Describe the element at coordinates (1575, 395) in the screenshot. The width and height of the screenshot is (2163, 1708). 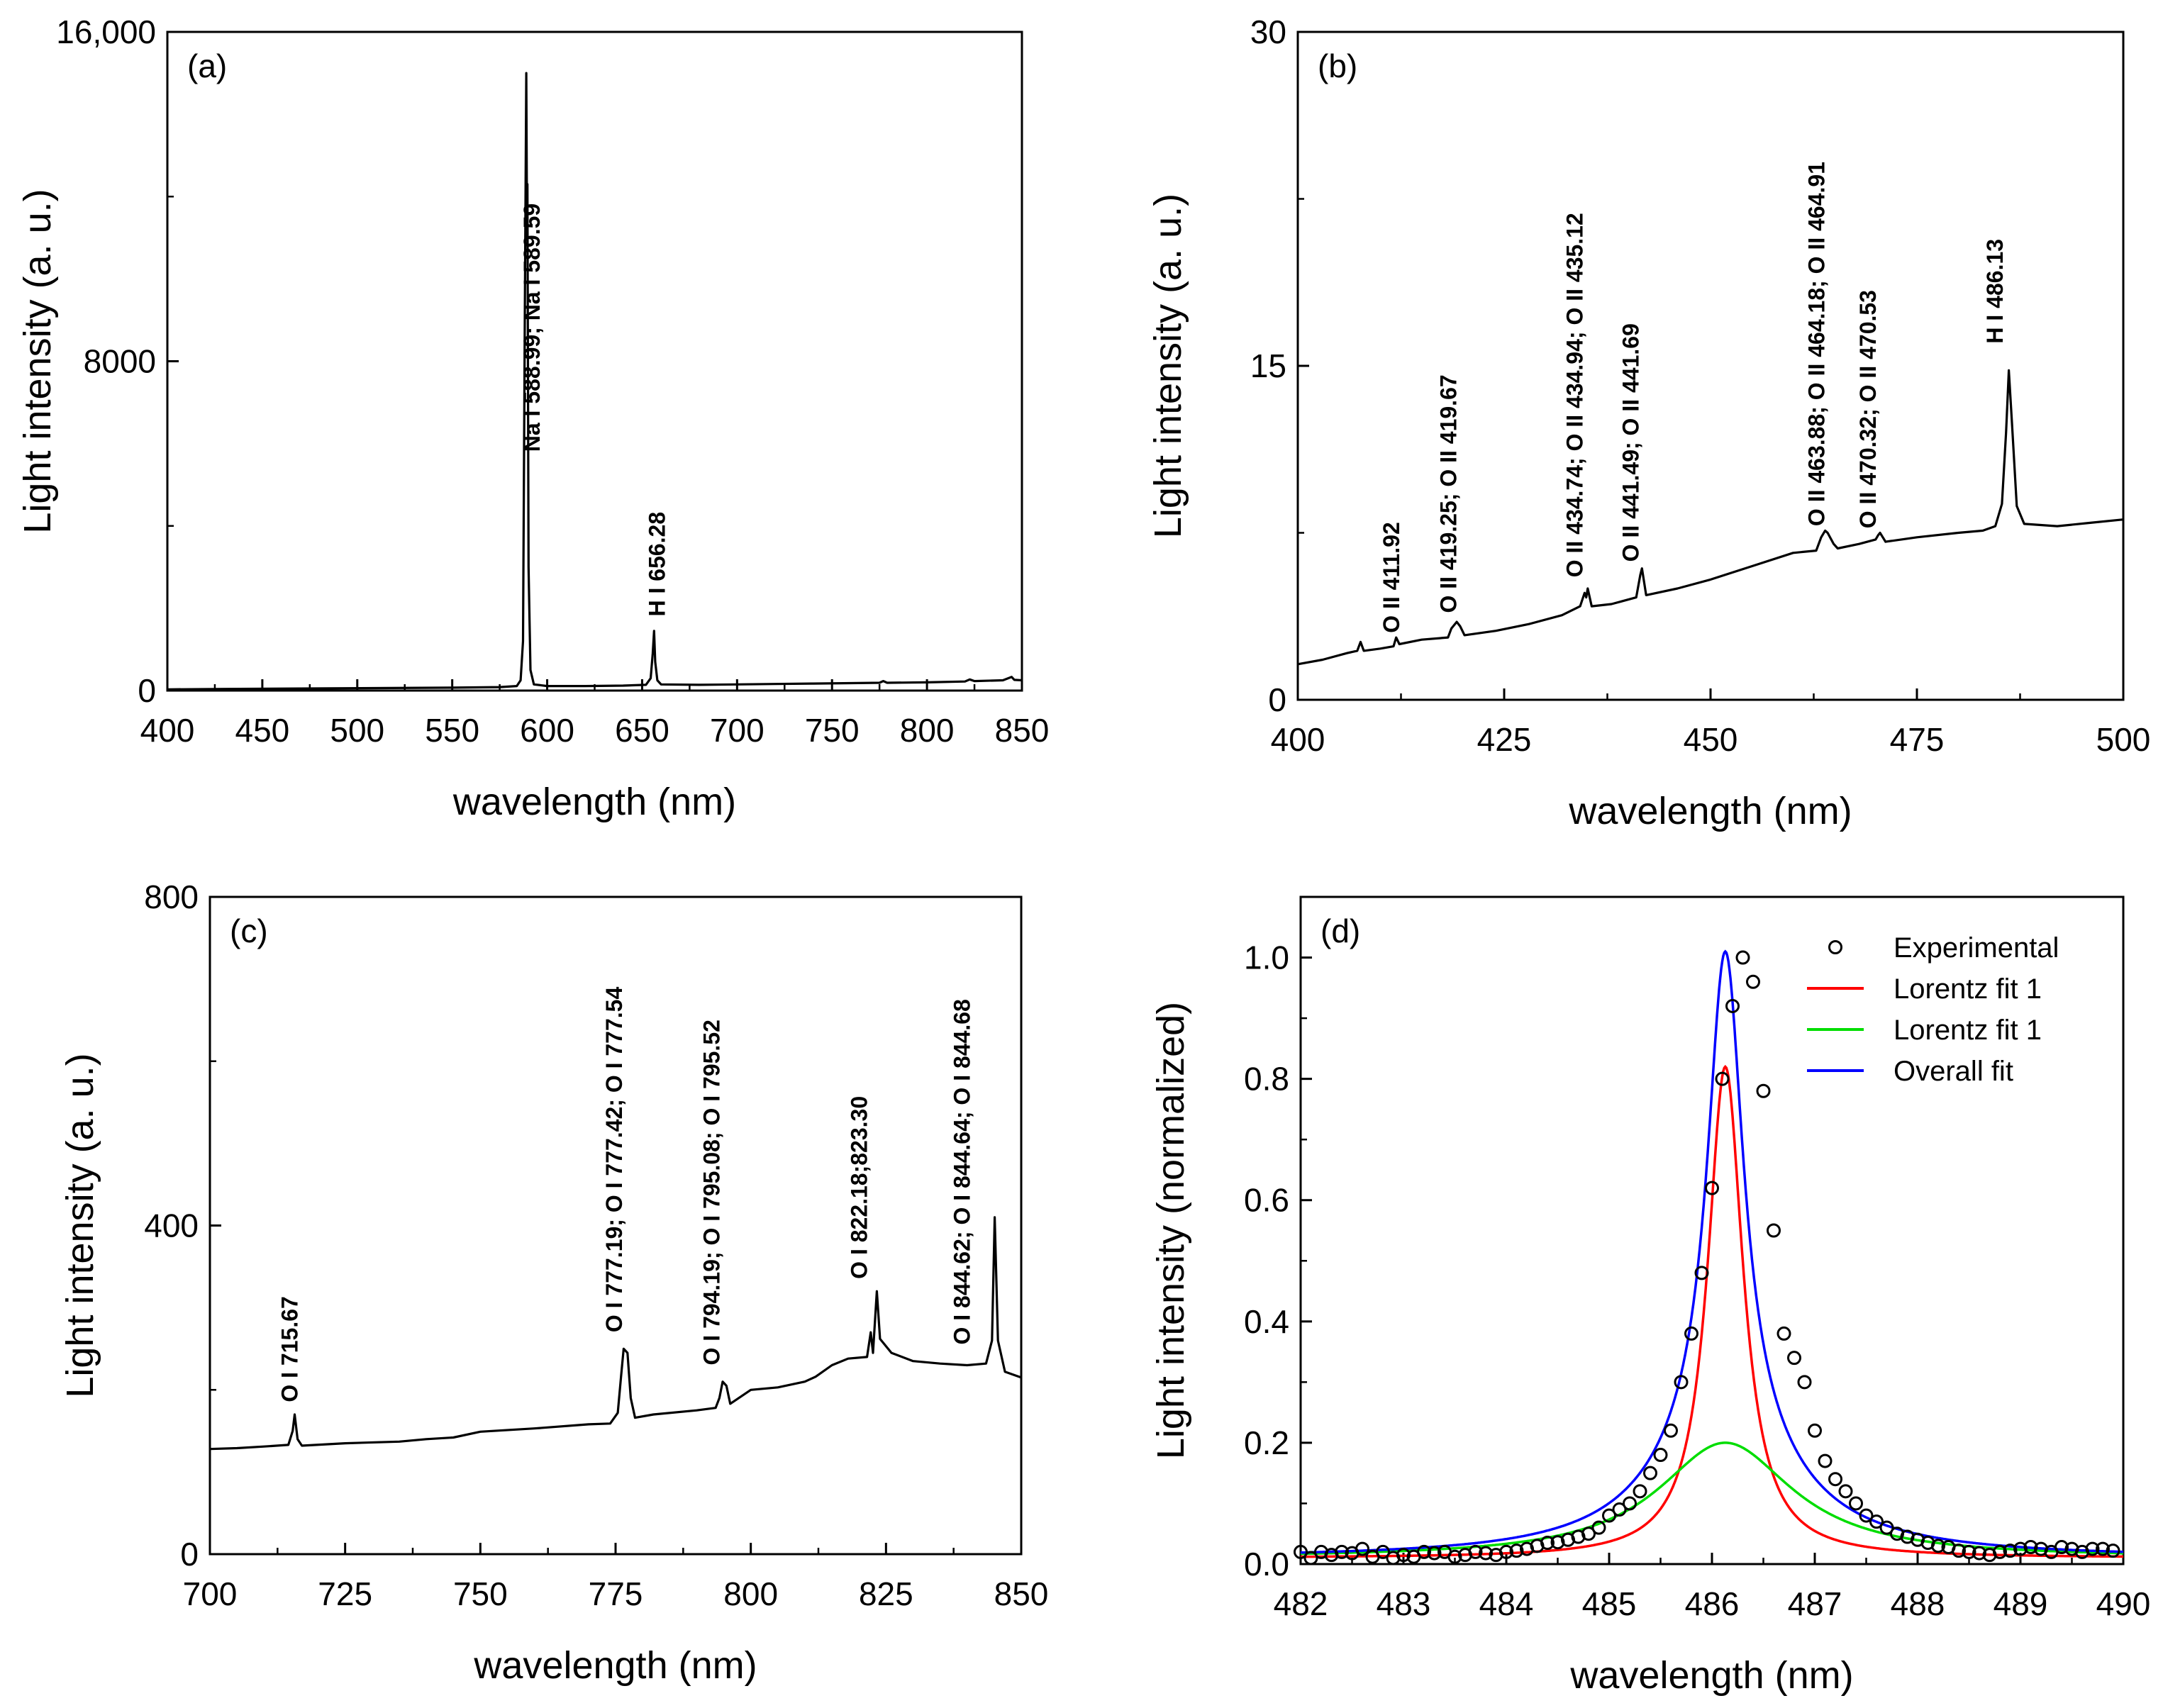
I see `peak-annotation: O II 434.74; O II 434.94; O II 435.12` at that location.